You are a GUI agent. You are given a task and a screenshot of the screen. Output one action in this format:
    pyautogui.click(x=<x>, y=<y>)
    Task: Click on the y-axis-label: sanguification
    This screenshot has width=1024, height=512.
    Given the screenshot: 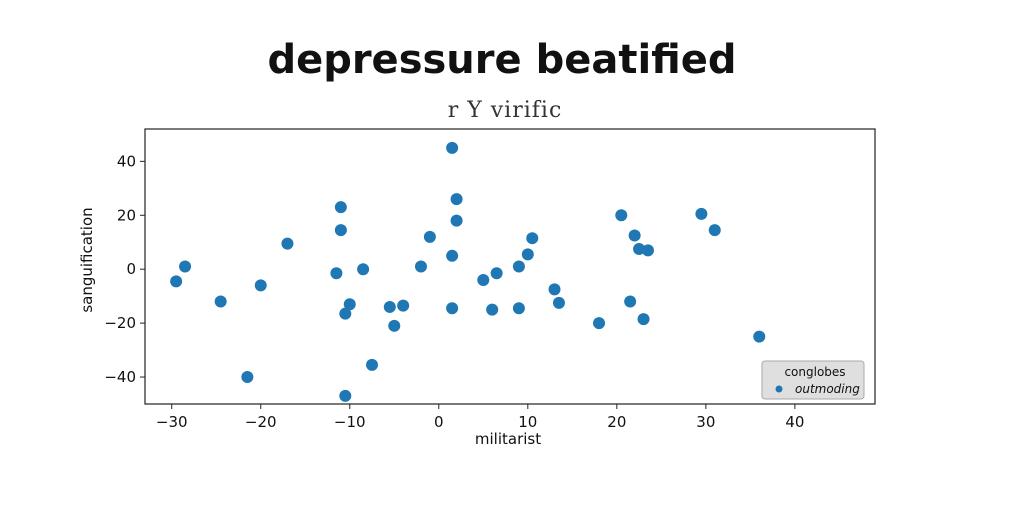 What is the action you would take?
    pyautogui.click(x=87, y=259)
    